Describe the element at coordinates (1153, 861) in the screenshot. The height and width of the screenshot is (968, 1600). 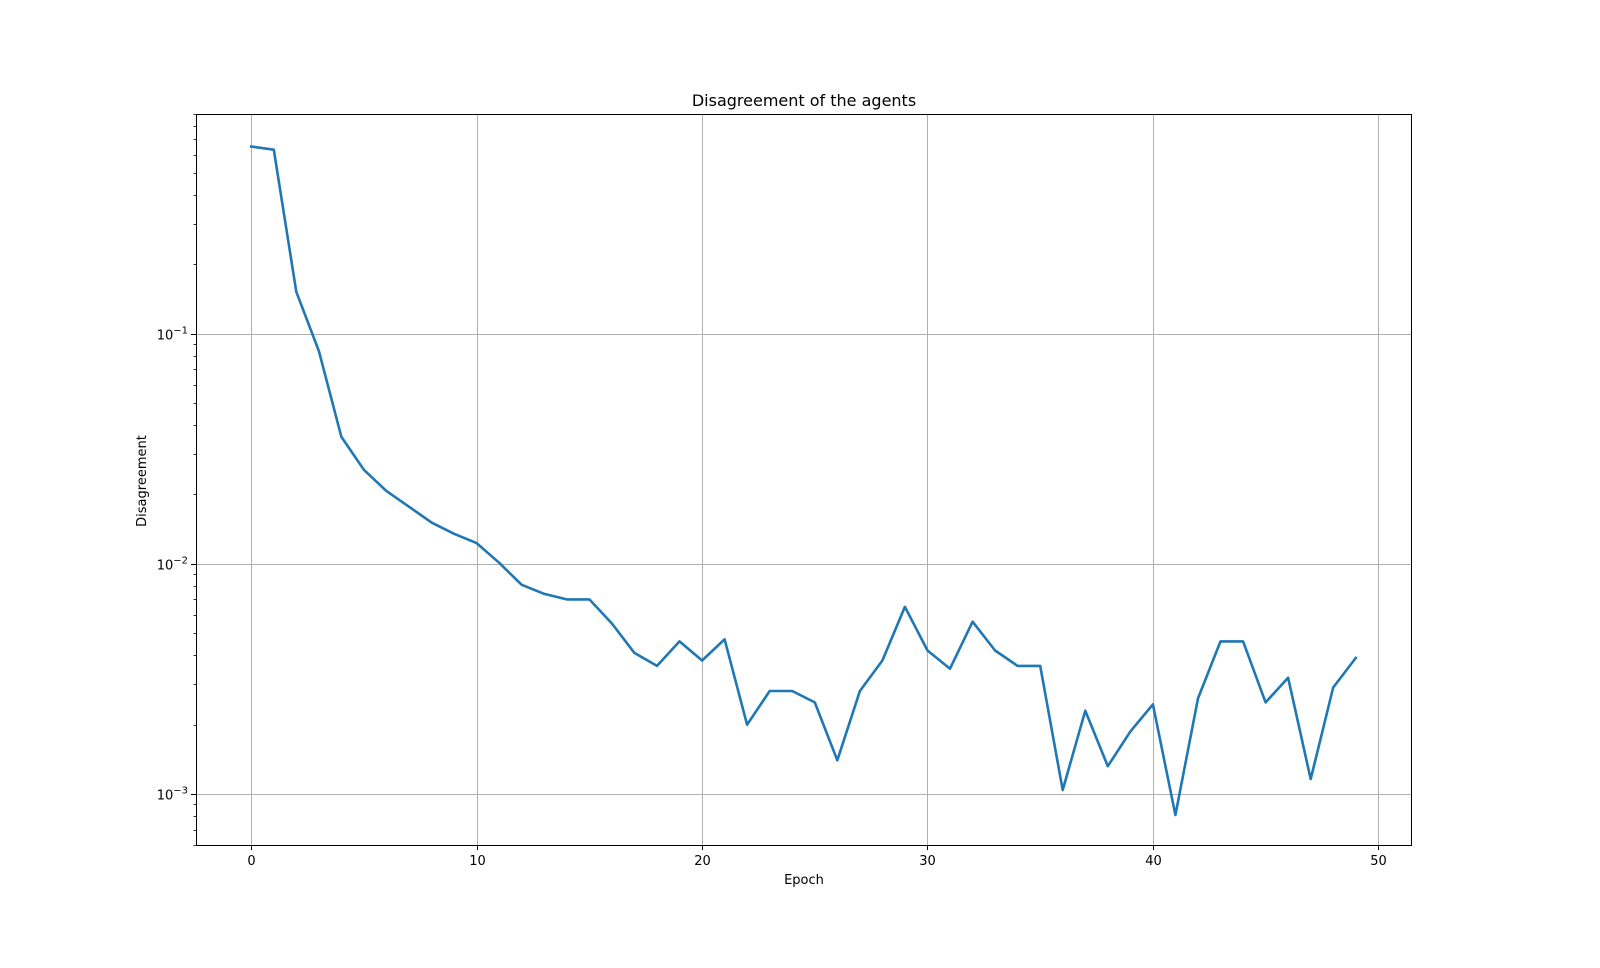
I see `x-tick-label: 40` at that location.